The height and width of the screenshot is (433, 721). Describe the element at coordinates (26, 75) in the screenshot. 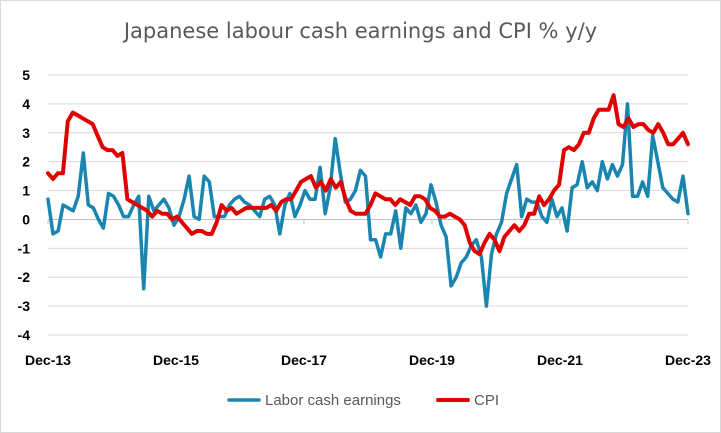

I see `y-tick-label: 5` at that location.